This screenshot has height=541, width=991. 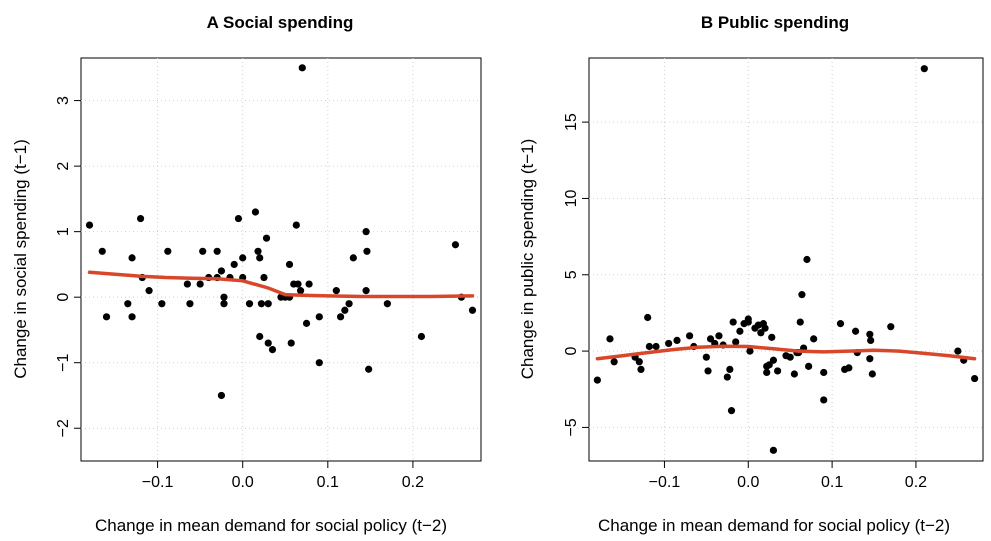 What do you see at coordinates (832, 482) in the screenshot?
I see `x-tick-label: 0.1` at bounding box center [832, 482].